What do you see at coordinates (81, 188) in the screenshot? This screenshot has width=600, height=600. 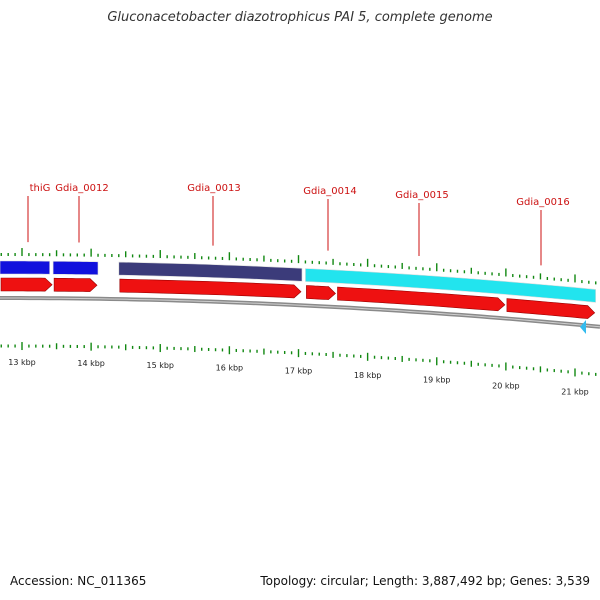 I see `gene-label-Gdia_0012: Gdia_0012` at bounding box center [81, 188].